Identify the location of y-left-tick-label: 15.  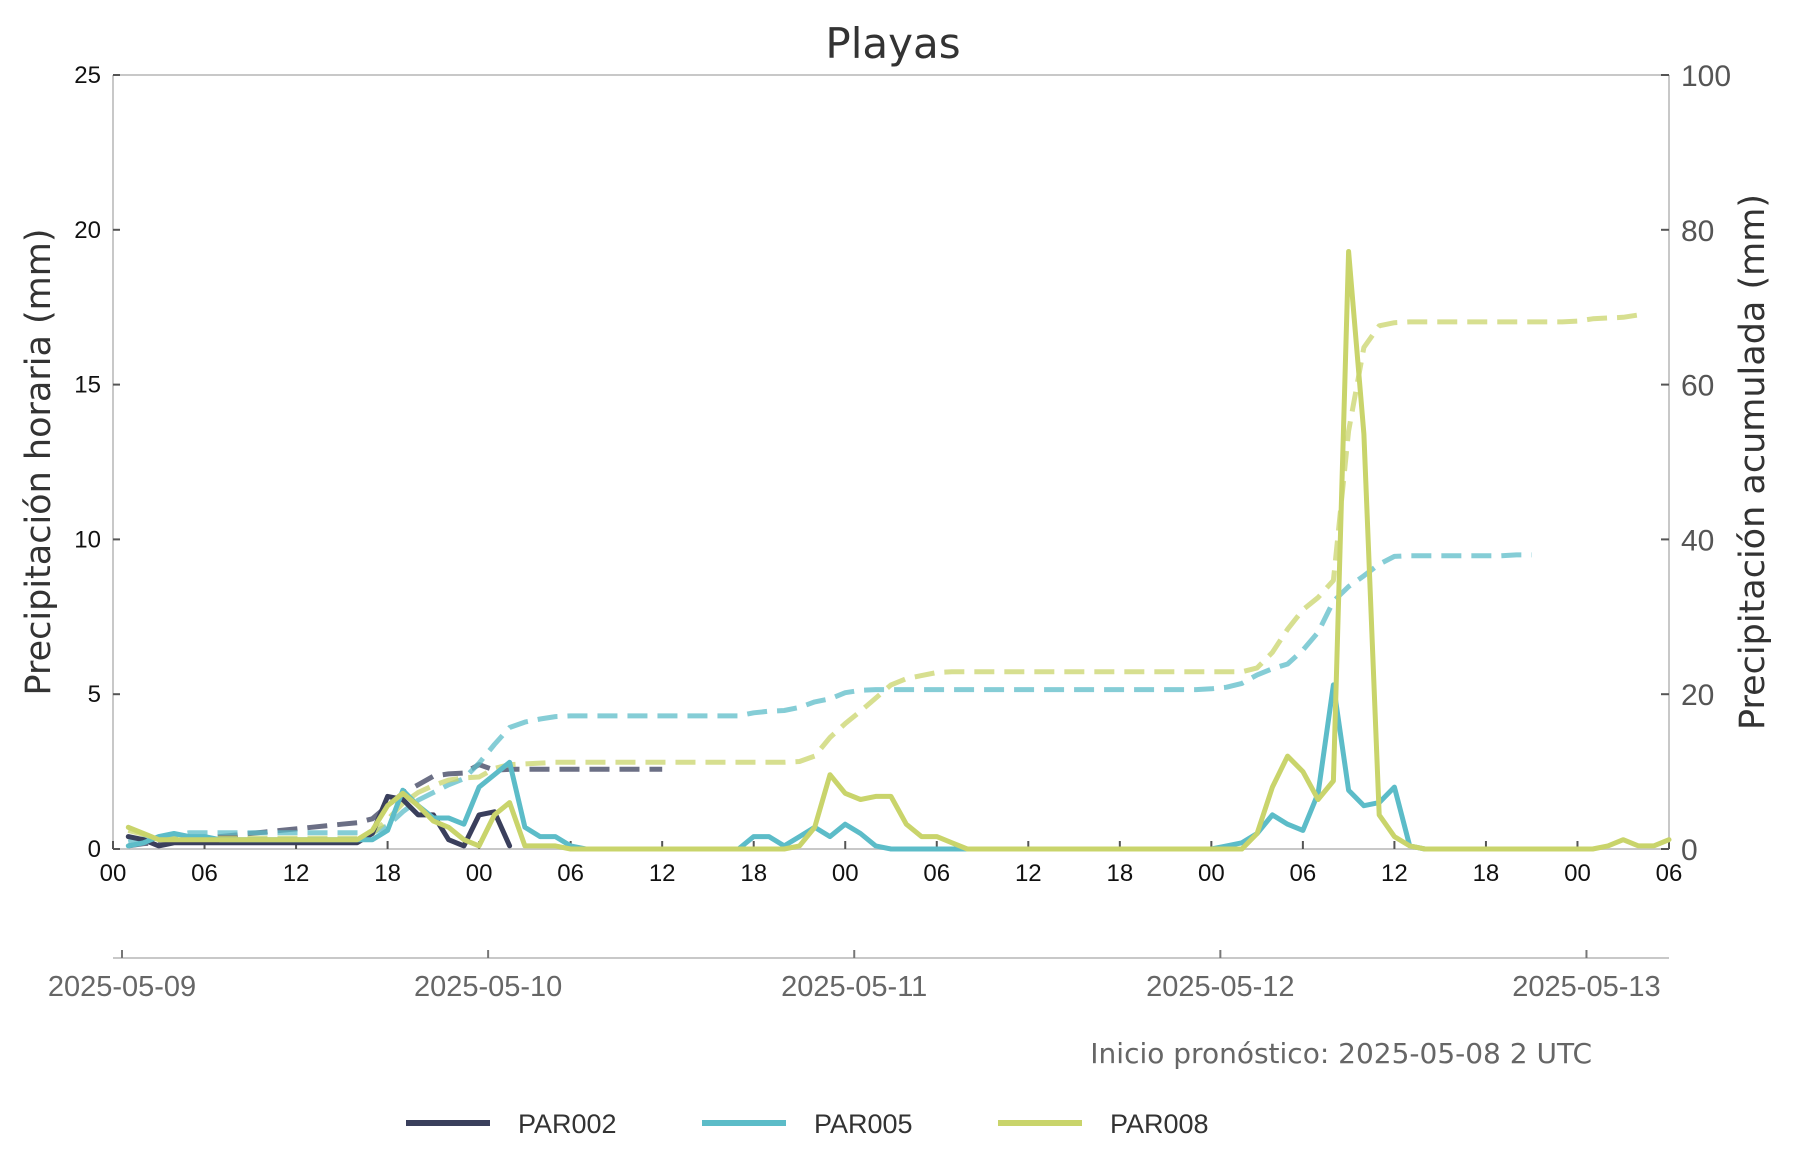
(87, 385).